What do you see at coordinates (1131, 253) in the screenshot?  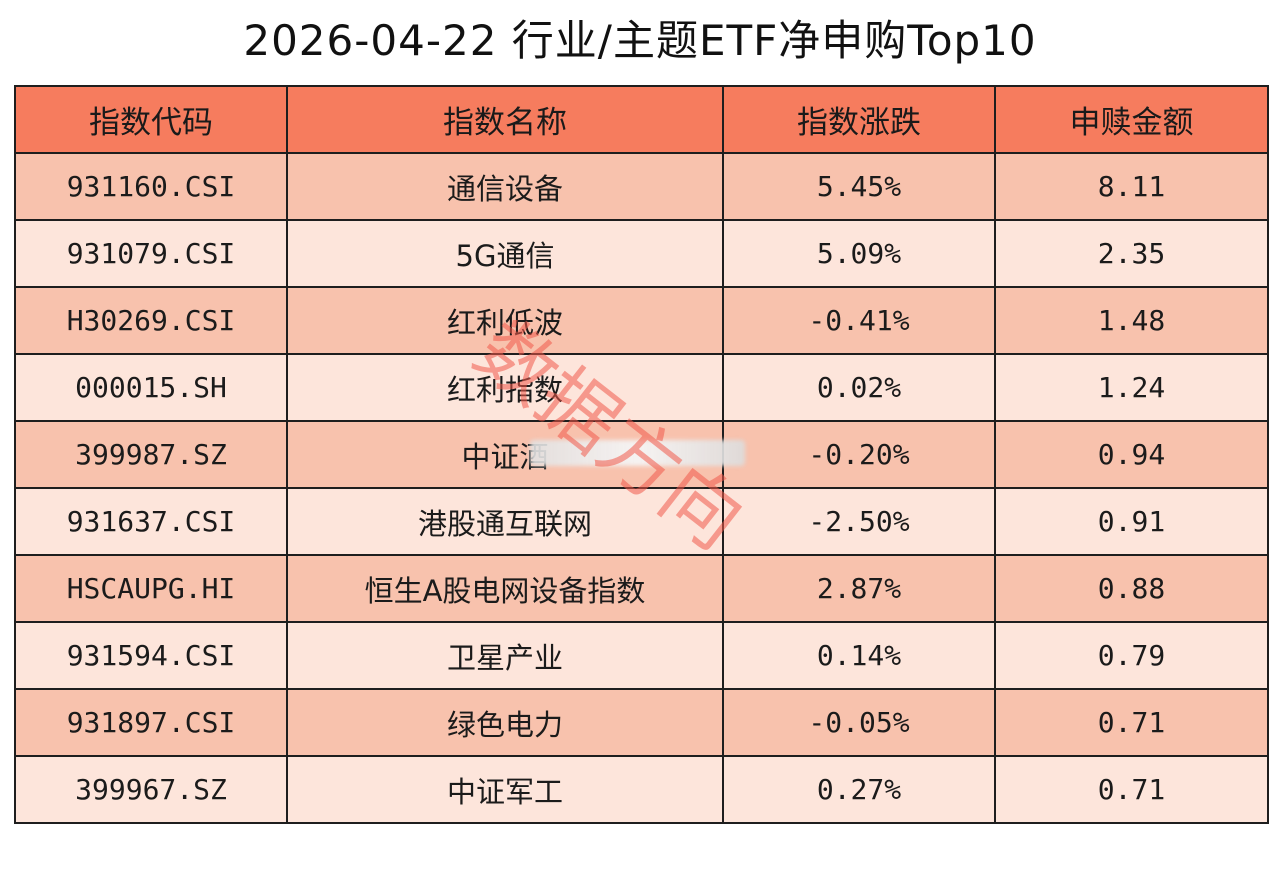 I see `cell-amount: 2.35` at bounding box center [1131, 253].